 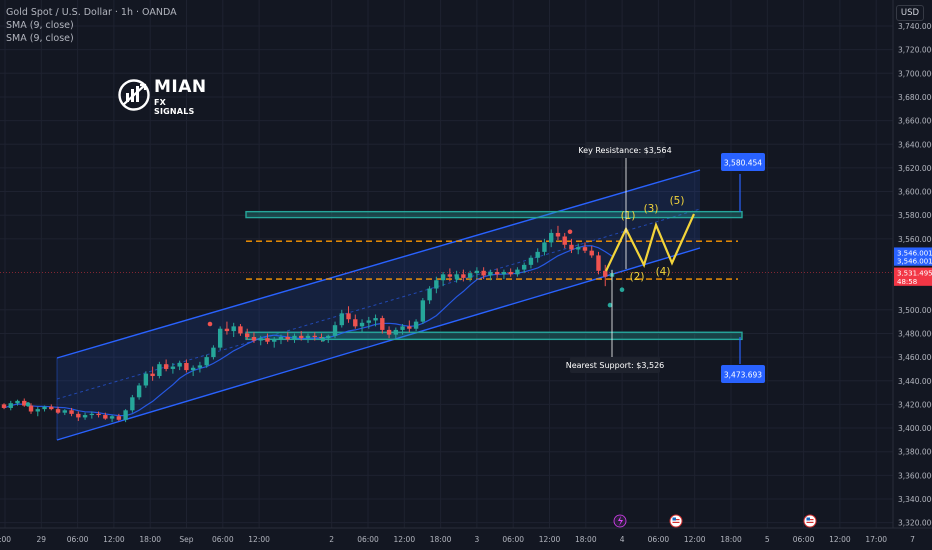 What do you see at coordinates (40, 25) in the screenshot?
I see `indicator-sma-1: SMA (9, close)` at bounding box center [40, 25].